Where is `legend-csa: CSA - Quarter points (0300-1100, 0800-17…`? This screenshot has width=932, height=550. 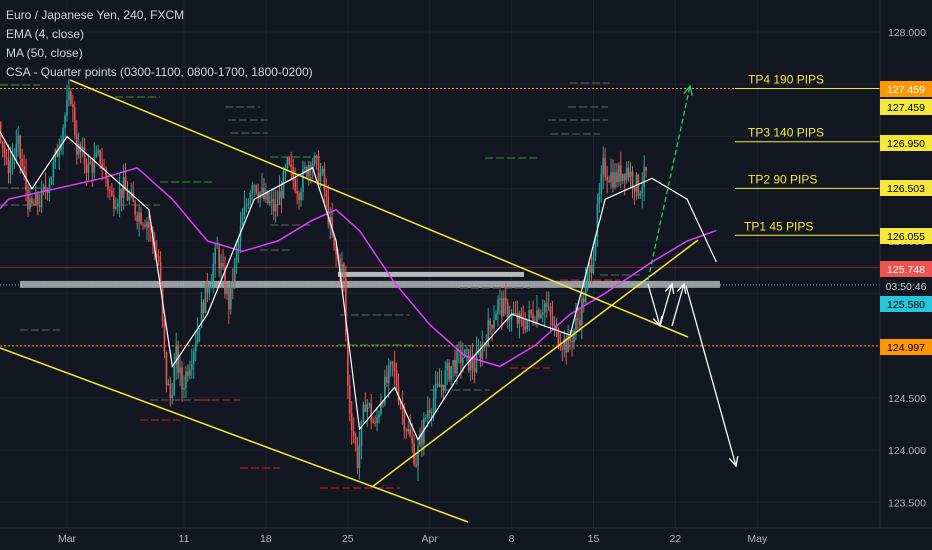
legend-csa: CSA - Quarter points (0300-1100, 0800-17… is located at coordinates (159, 72).